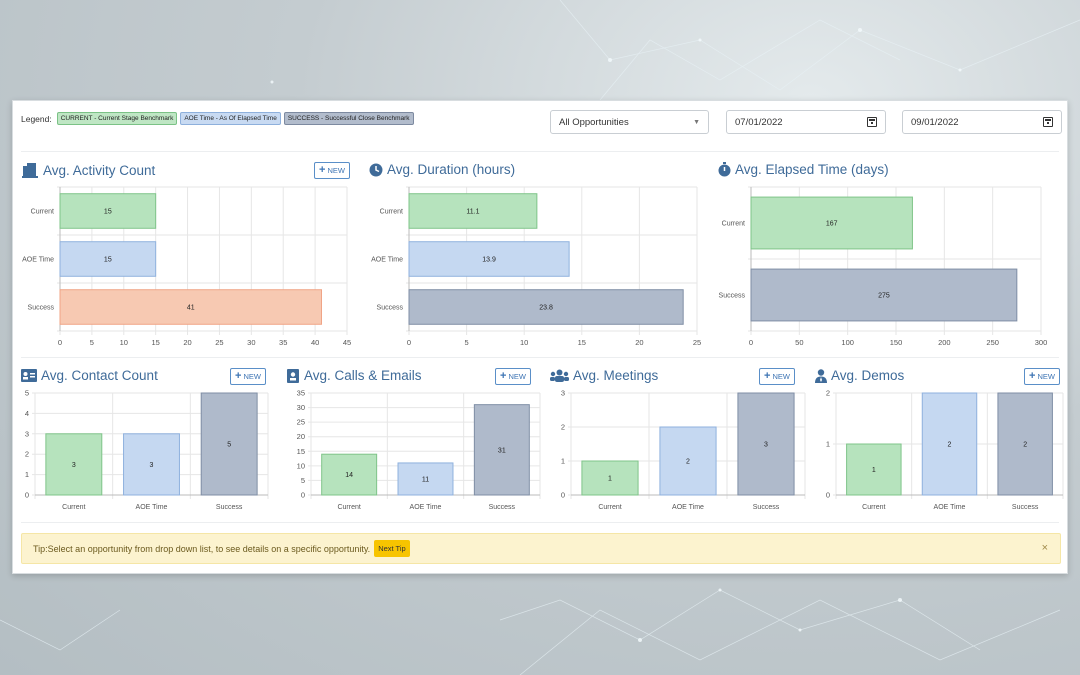 The image size is (1080, 675). What do you see at coordinates (376, 169) in the screenshot?
I see `clock-icon` at bounding box center [376, 169].